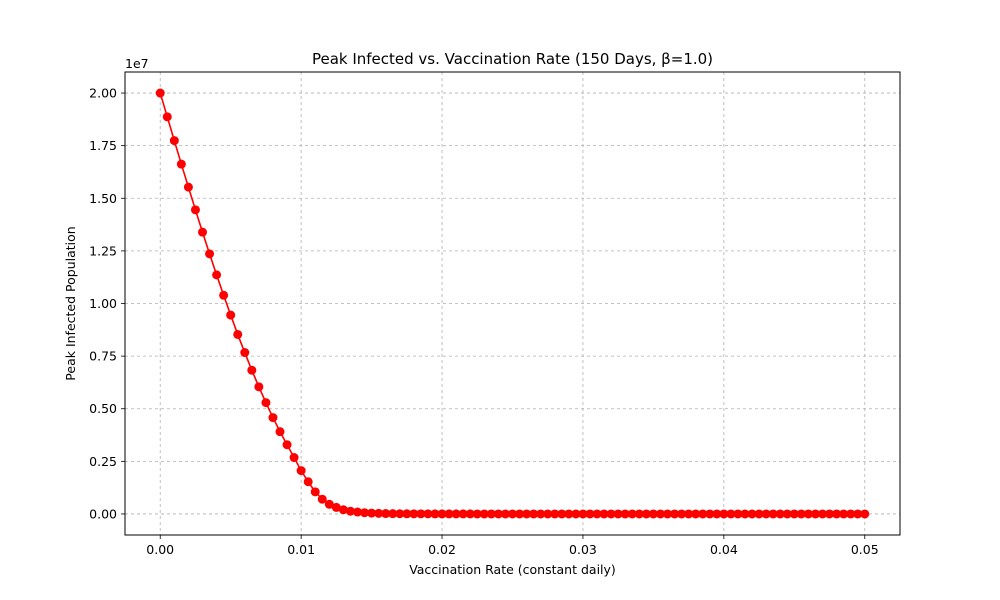  What do you see at coordinates (583, 549) in the screenshot?
I see `x-tick-label: 0.03` at bounding box center [583, 549].